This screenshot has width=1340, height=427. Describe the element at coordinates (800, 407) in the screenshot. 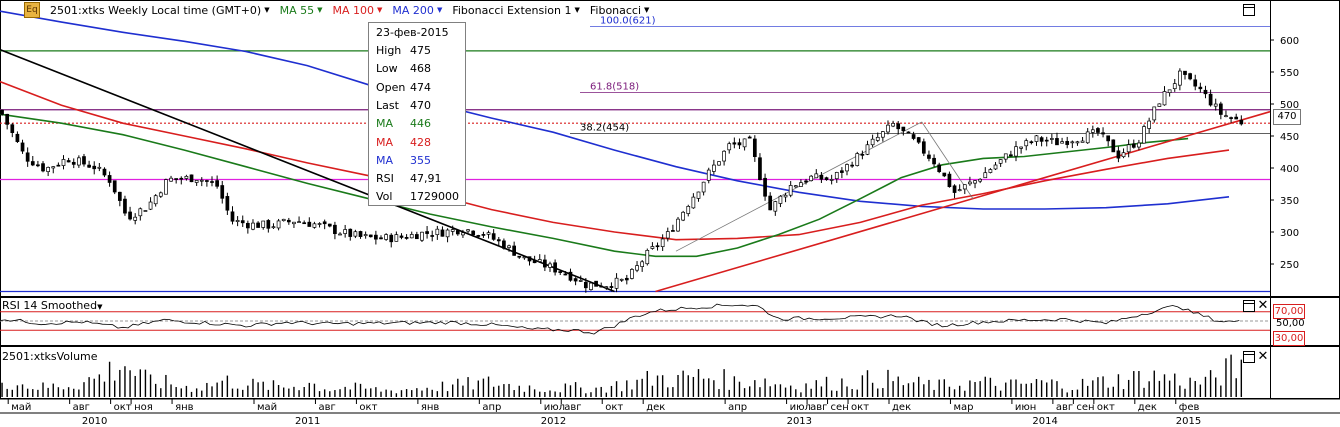

I see `month-label: июл` at that location.